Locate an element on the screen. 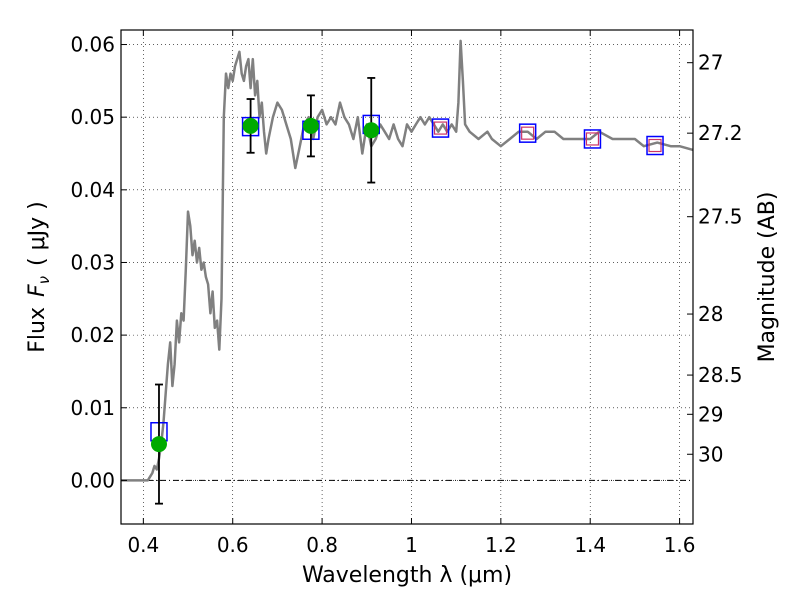 This screenshot has width=800, height=600. magnitude-tick-label: 28 is located at coordinates (710, 314).